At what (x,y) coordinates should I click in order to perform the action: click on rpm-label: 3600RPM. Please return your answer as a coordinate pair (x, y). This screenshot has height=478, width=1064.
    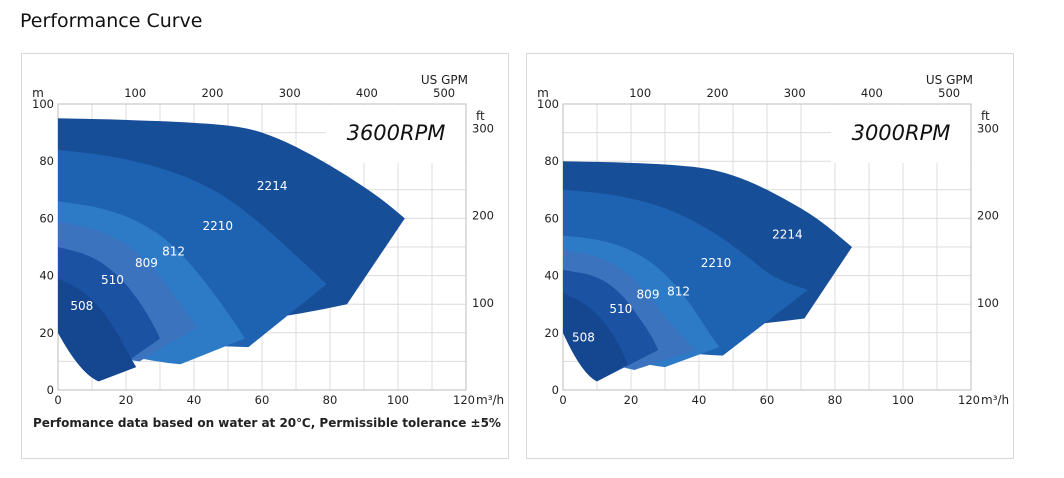
    Looking at the image, I should click on (396, 133).